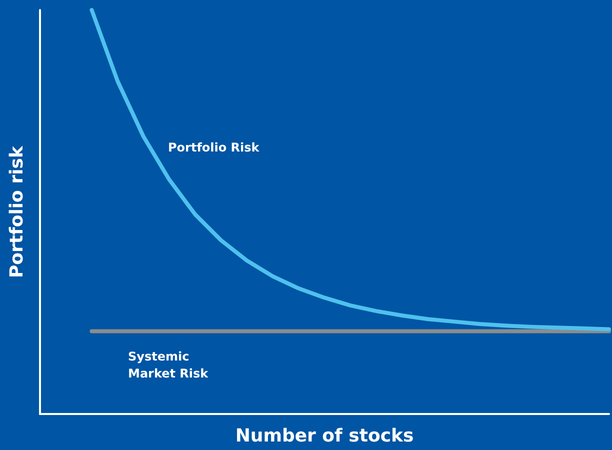  What do you see at coordinates (17, 211) in the screenshot?
I see `y-axis-title: Portfolio risk` at bounding box center [17, 211].